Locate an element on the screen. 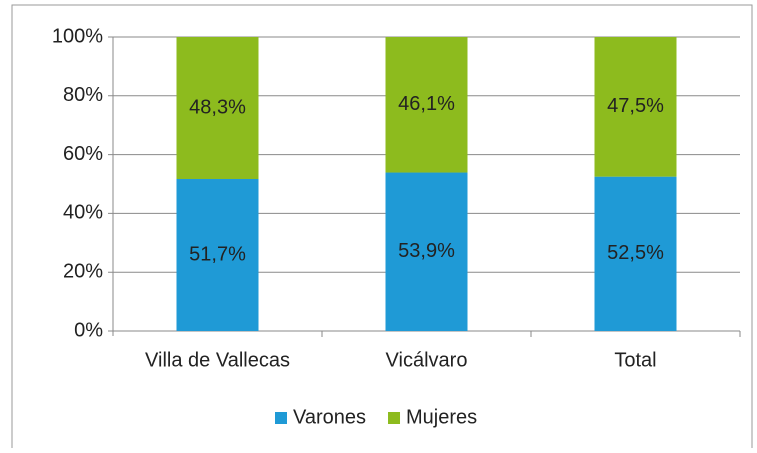 This screenshot has height=453, width=757. value-label: 52,5% is located at coordinates (635, 253).